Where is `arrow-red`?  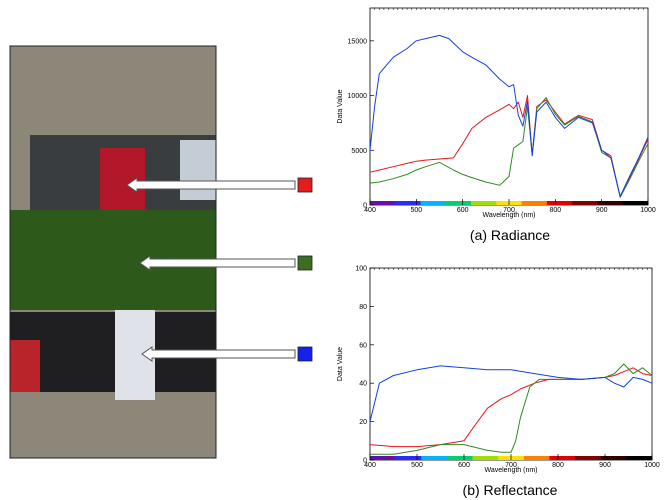
arrow-red is located at coordinates (211, 185).